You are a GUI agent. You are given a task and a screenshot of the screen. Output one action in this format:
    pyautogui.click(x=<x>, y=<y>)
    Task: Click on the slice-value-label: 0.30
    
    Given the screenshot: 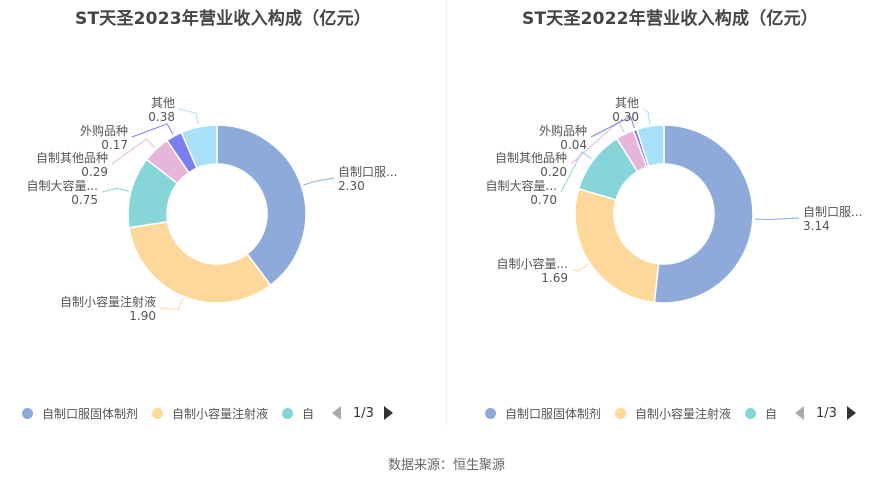 What is the action you would take?
    pyautogui.click(x=625, y=117)
    